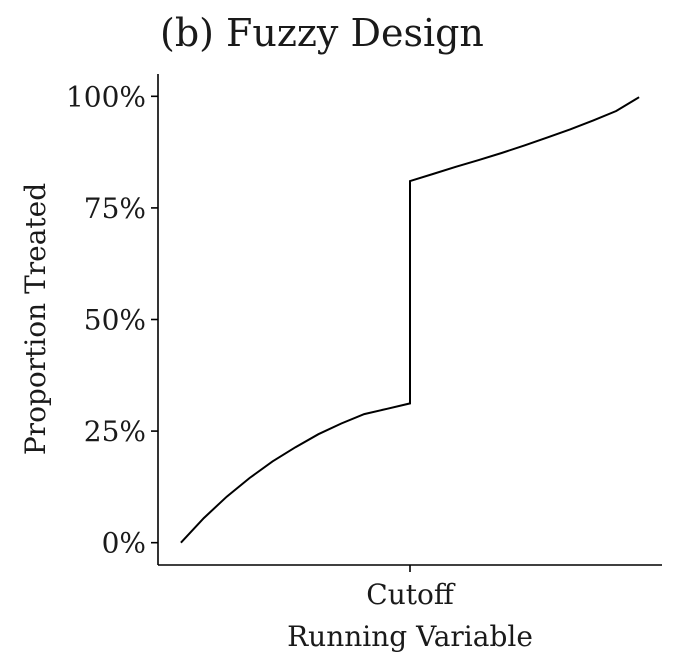 This screenshot has width=678, height=672. What do you see at coordinates (322, 33) in the screenshot?
I see `chart-title: (b) Fuzzy Design` at bounding box center [322, 33].